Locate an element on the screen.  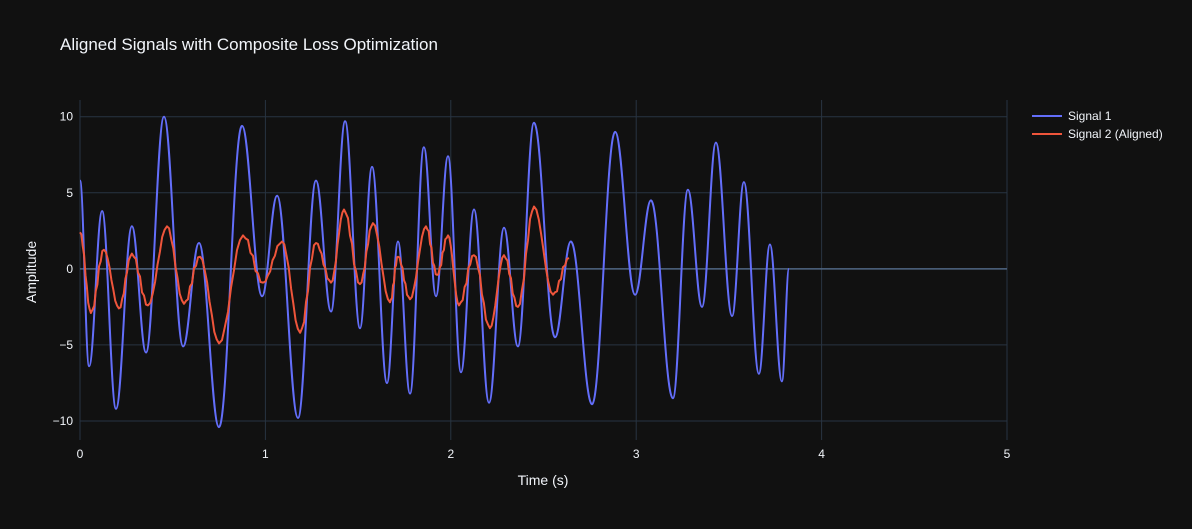
y-tick-label: −5 is located at coordinates (66, 345).